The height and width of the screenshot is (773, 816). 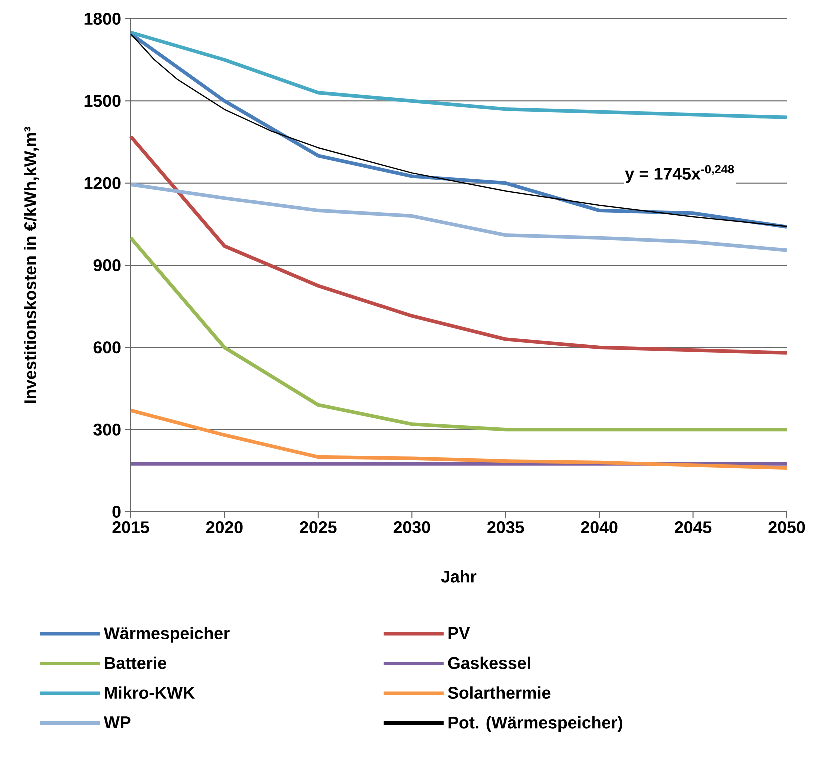 I want to click on y-tick-label: 300, so click(x=107, y=430).